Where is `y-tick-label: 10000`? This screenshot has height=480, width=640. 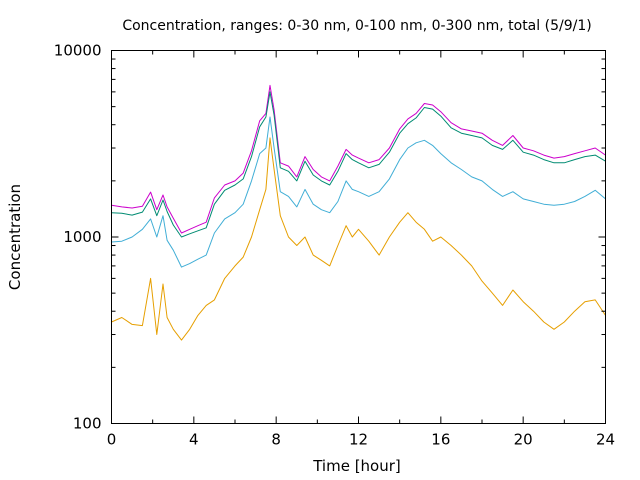
y-tick-label: 10000 is located at coordinates (78, 51).